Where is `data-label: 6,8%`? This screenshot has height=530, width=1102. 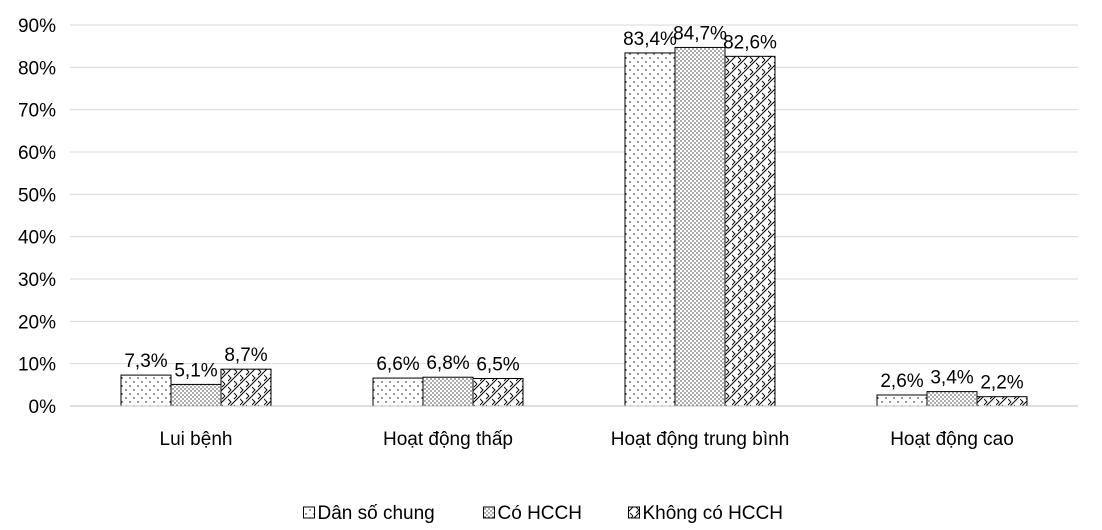 data-label: 6,8% is located at coordinates (447, 363).